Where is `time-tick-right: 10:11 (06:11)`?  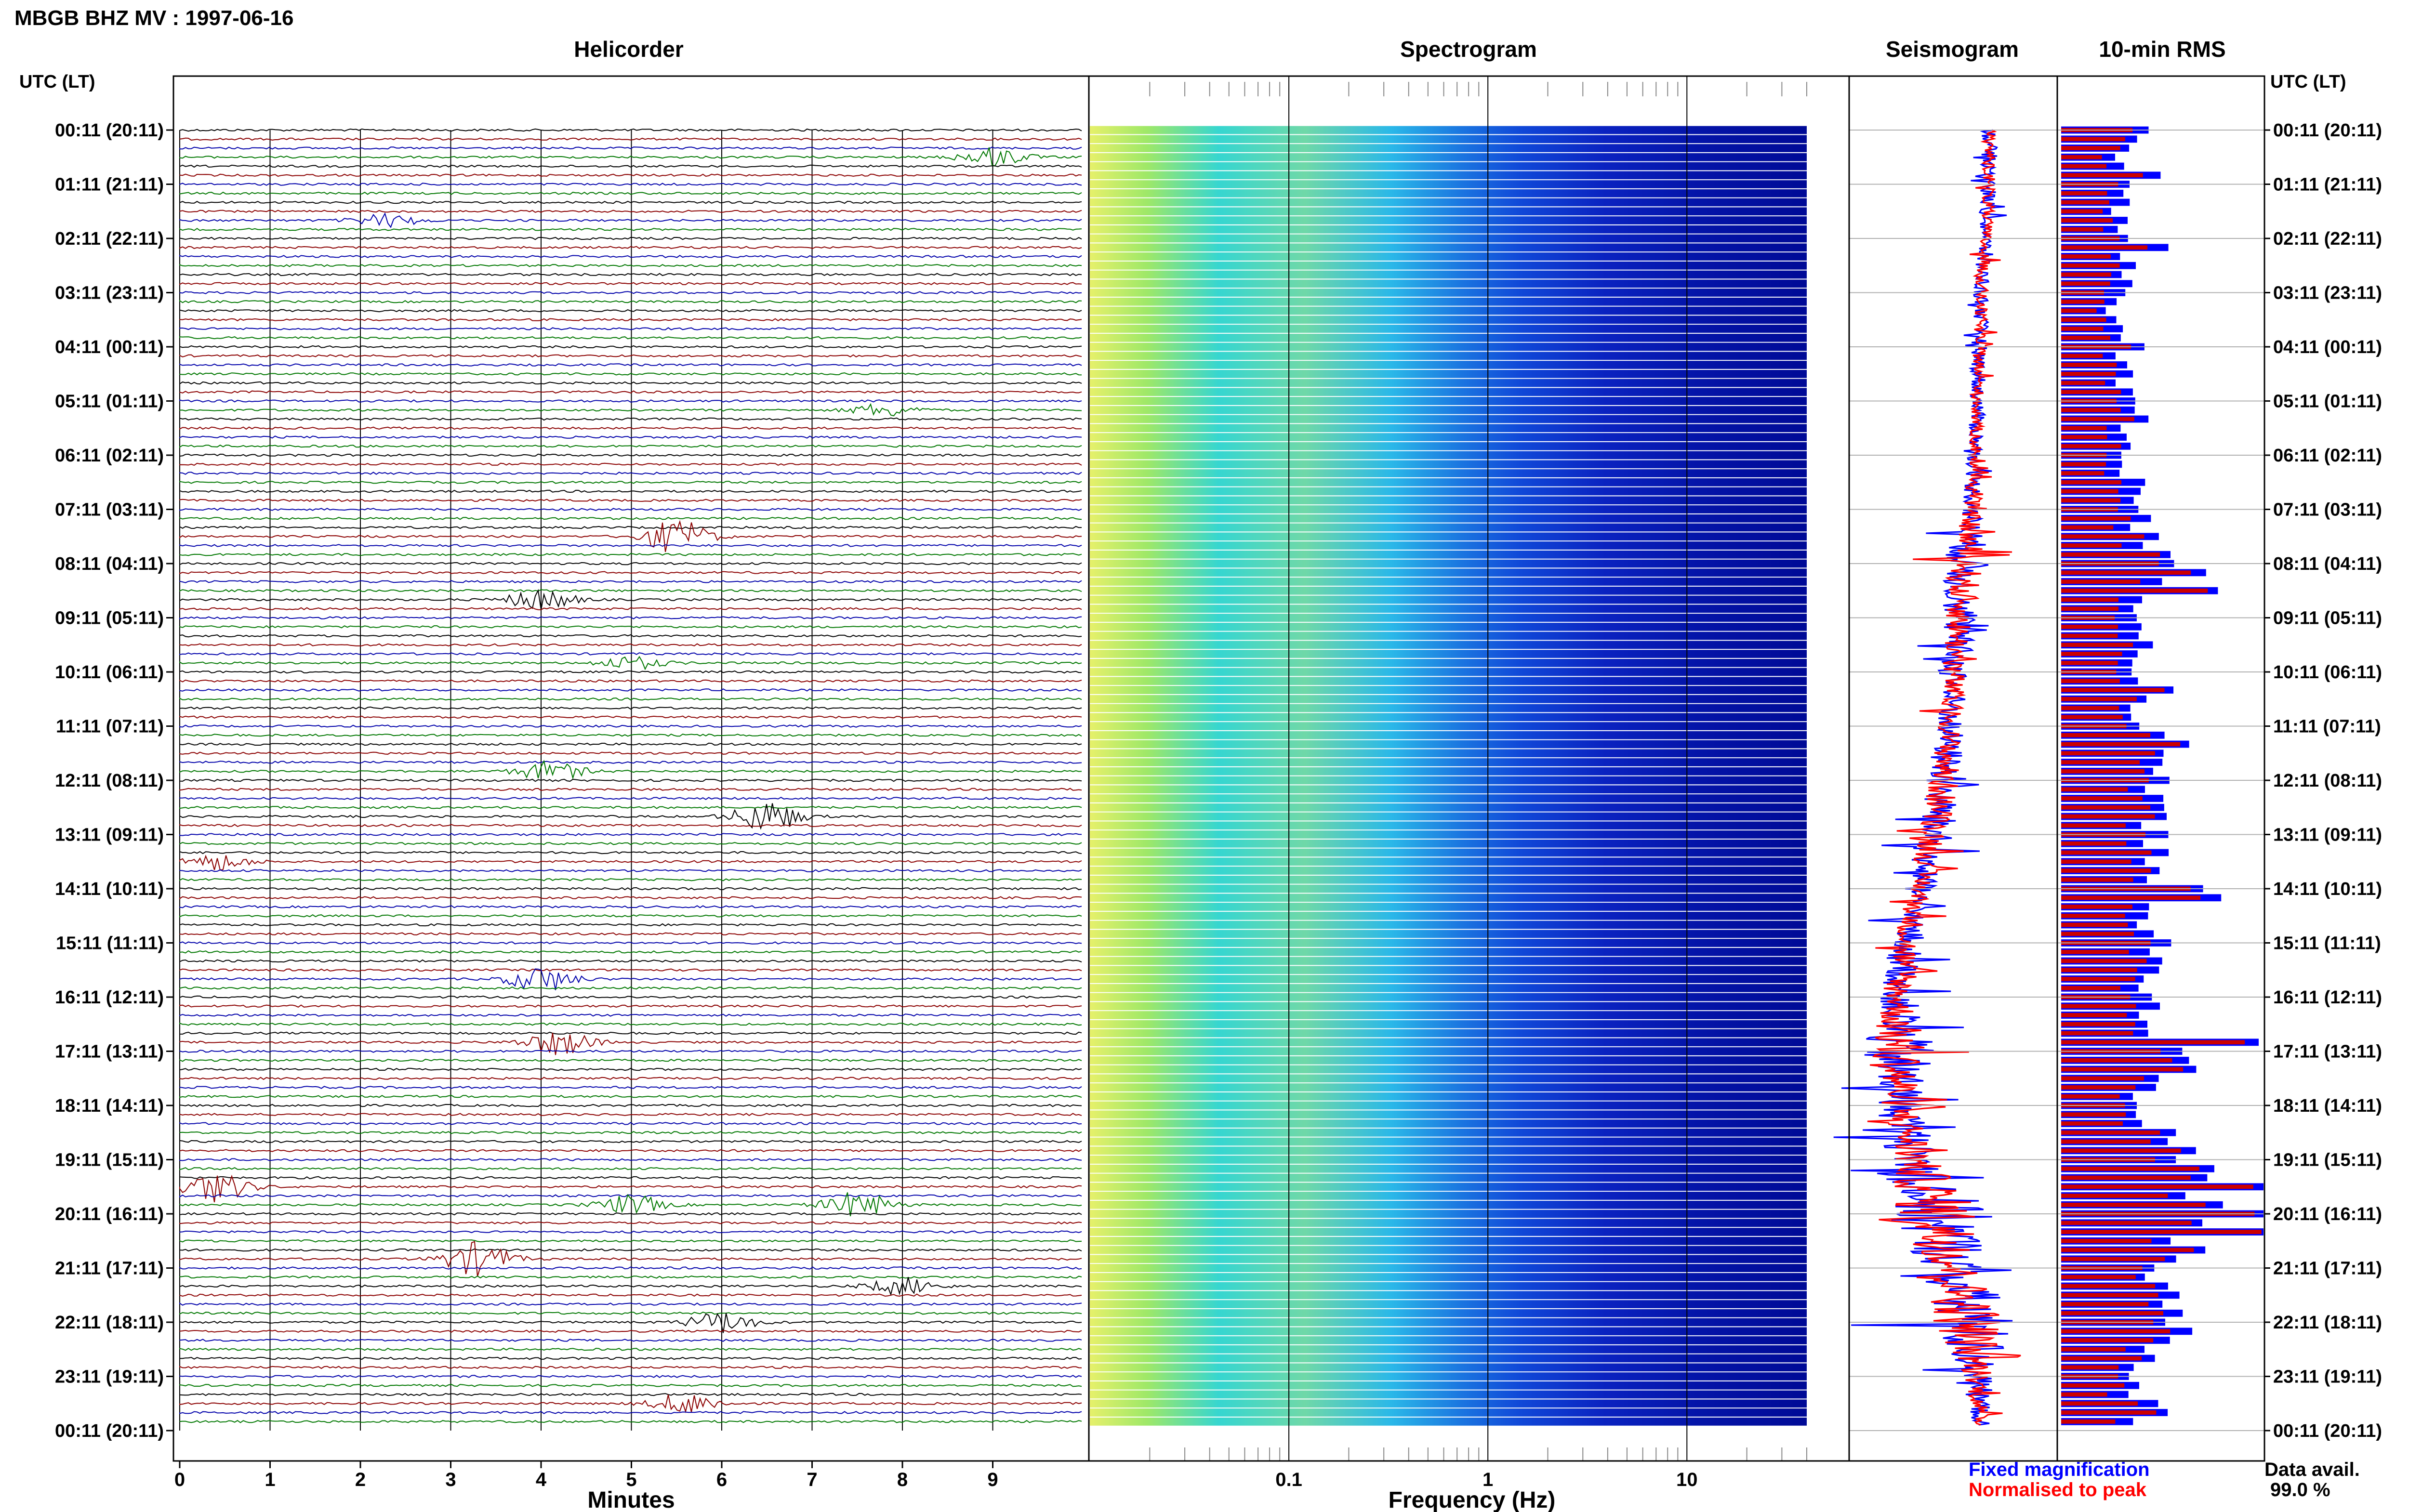
time-tick-right: 10:11 (06:11) is located at coordinates (2327, 672).